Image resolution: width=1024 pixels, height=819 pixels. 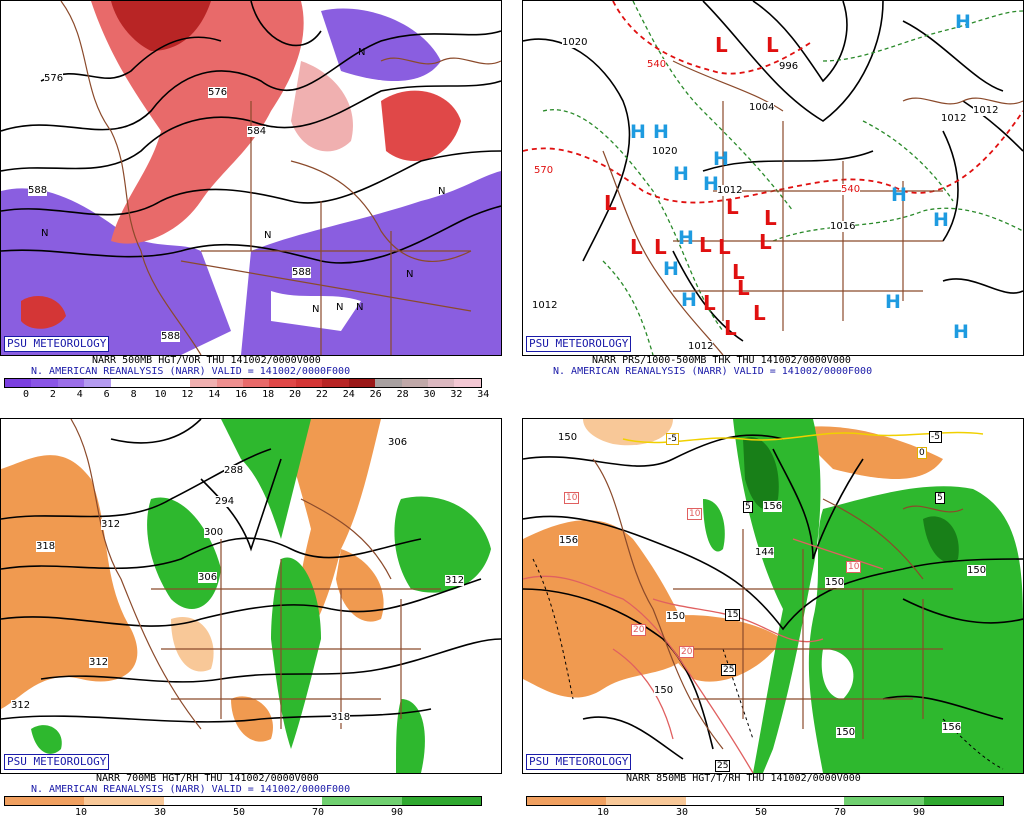 I want to click on colorbar-tick-label: 0, so click(x=26, y=394).